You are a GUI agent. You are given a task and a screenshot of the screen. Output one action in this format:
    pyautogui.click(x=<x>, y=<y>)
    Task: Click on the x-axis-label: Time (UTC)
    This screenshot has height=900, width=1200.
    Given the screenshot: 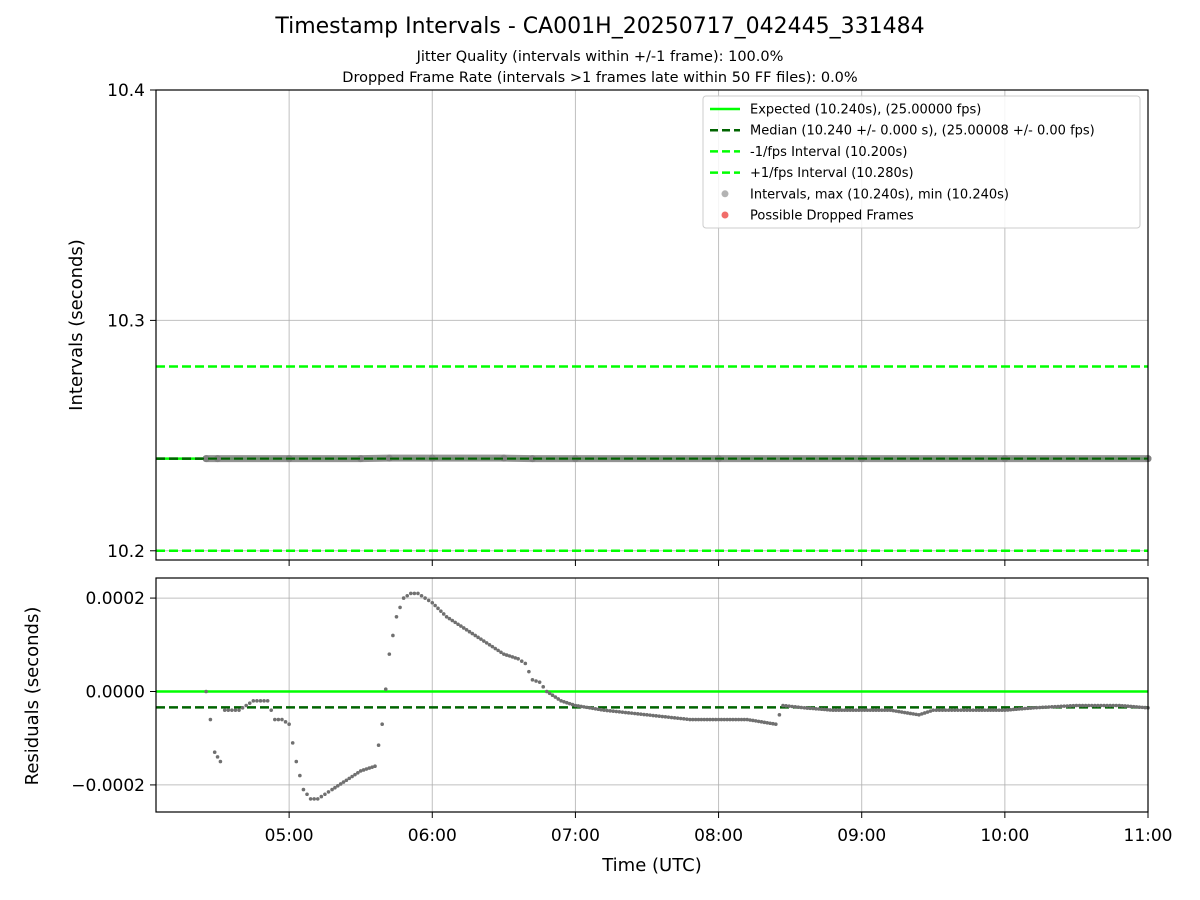 What is the action you would take?
    pyautogui.click(x=651, y=865)
    